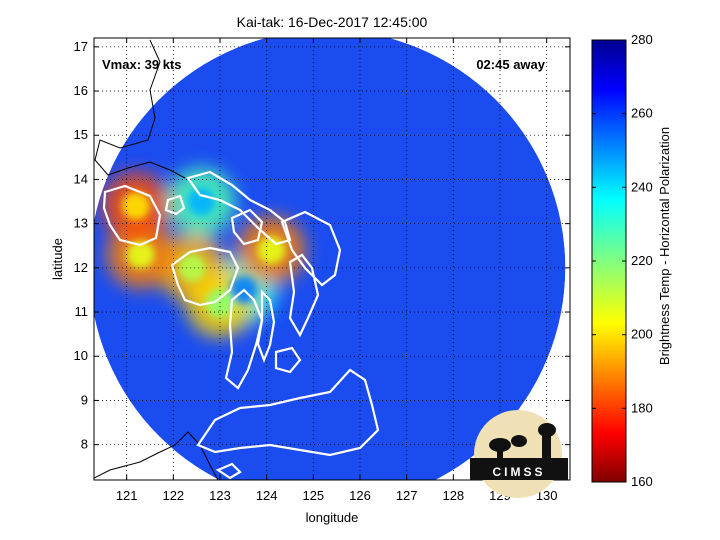 This screenshot has height=540, width=720. Describe the element at coordinates (500, 454) in the screenshot. I see `logo-dish-stand` at that location.